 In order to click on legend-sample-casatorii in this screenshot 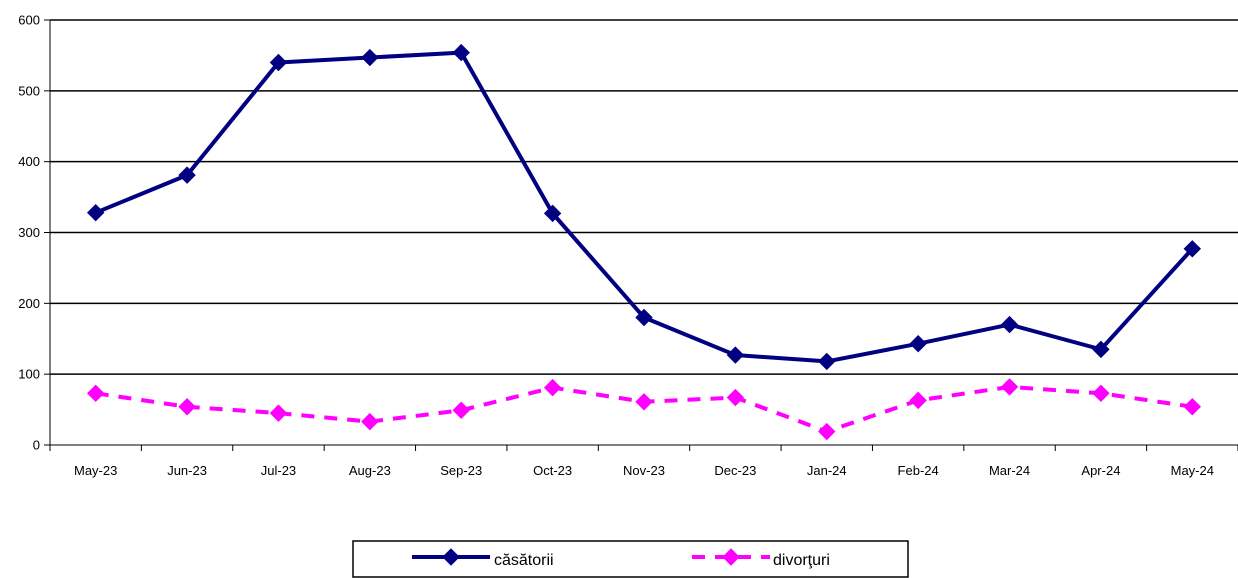, I will do `click(451, 557)`.